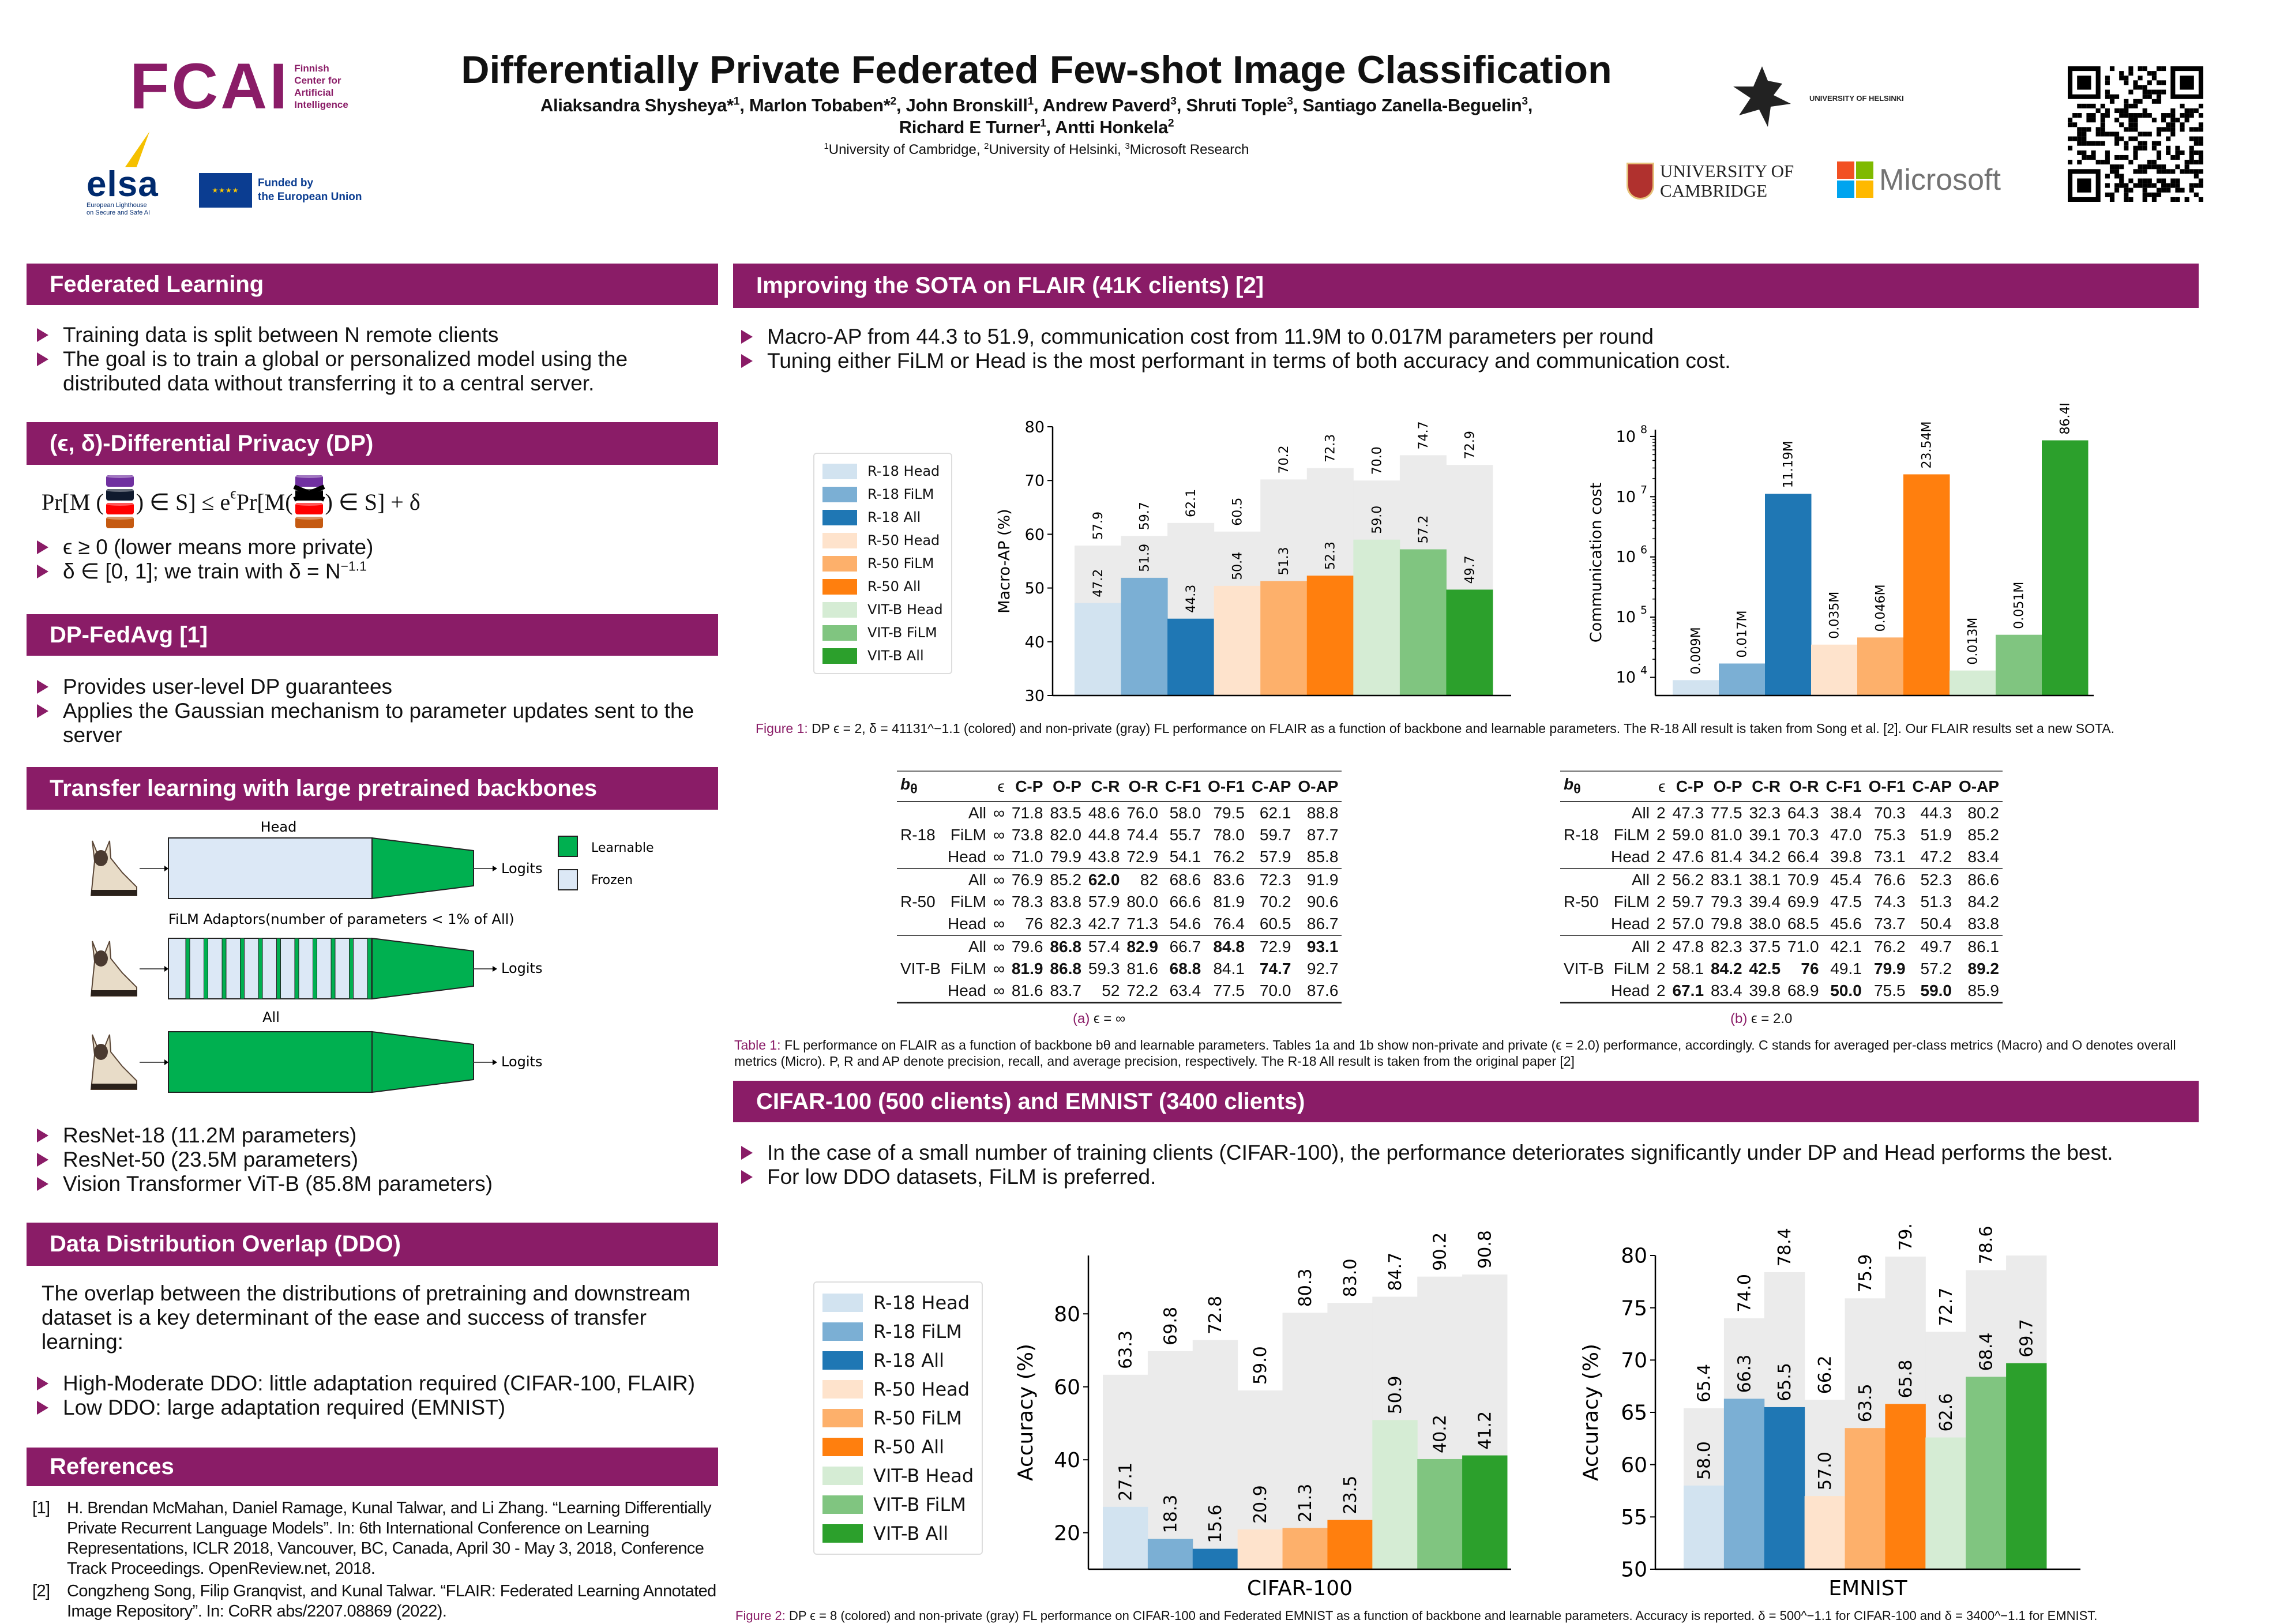 The height and width of the screenshot is (1624, 2295). I want to click on metric-cell: 67.1, so click(1688, 991).